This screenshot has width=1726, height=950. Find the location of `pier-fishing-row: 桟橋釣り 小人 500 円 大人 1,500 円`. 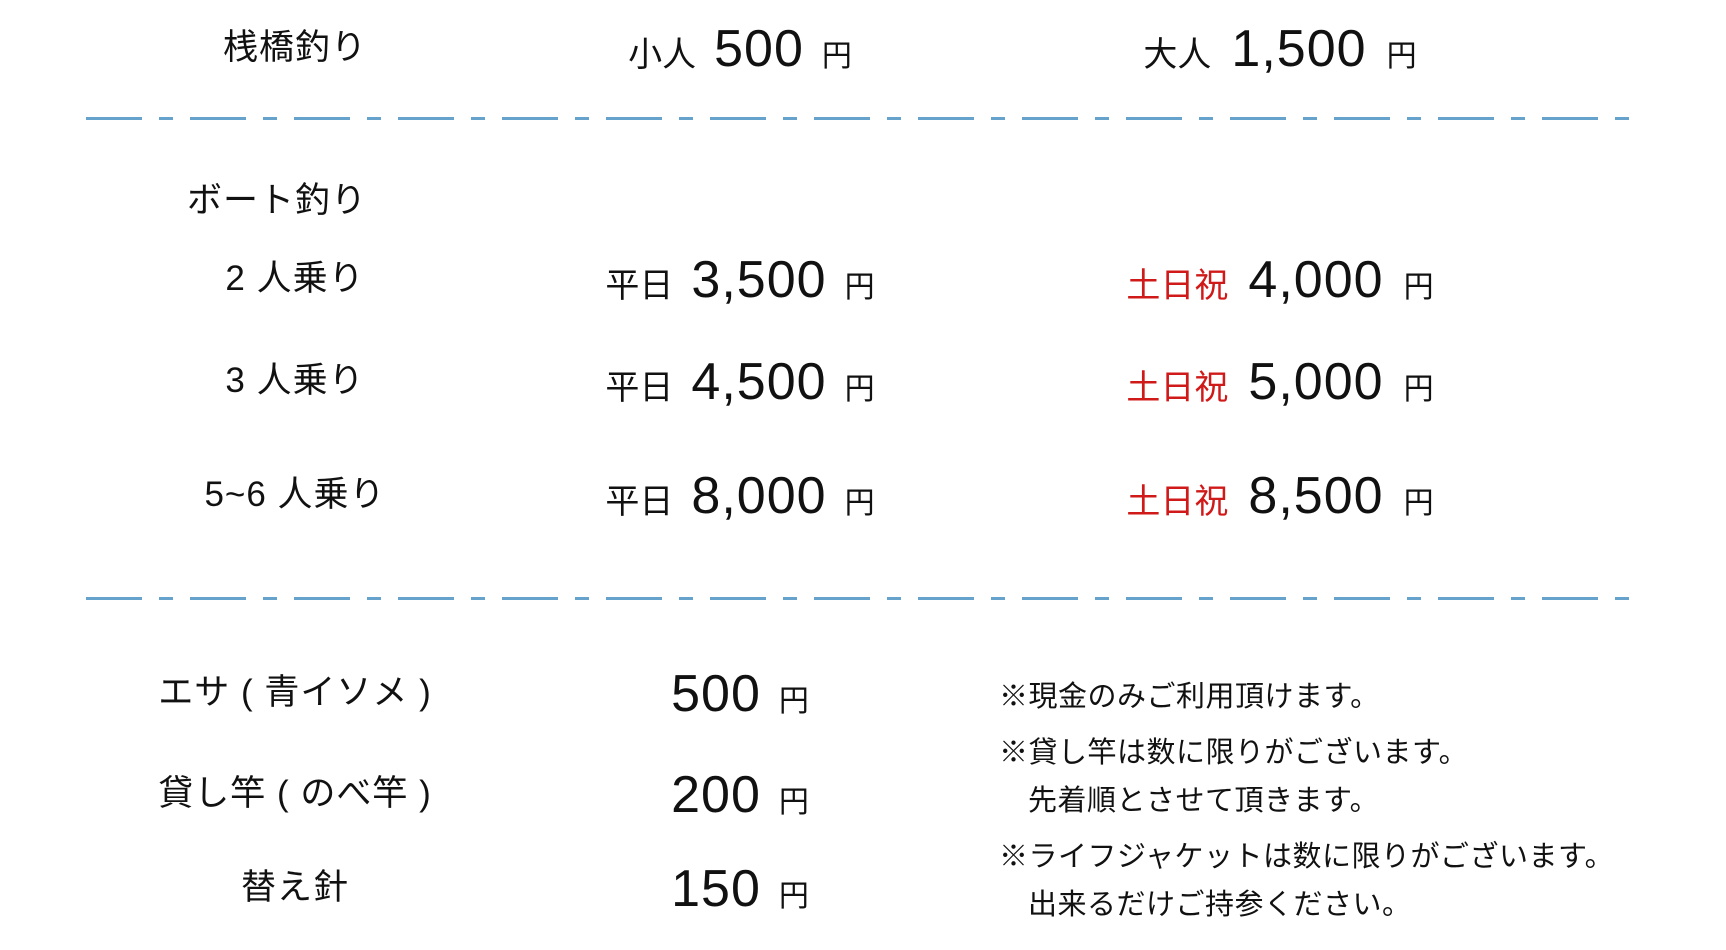

pier-fishing-row: 桟橋釣り 小人 500 円 大人 1,500 円 is located at coordinates (863, 51).